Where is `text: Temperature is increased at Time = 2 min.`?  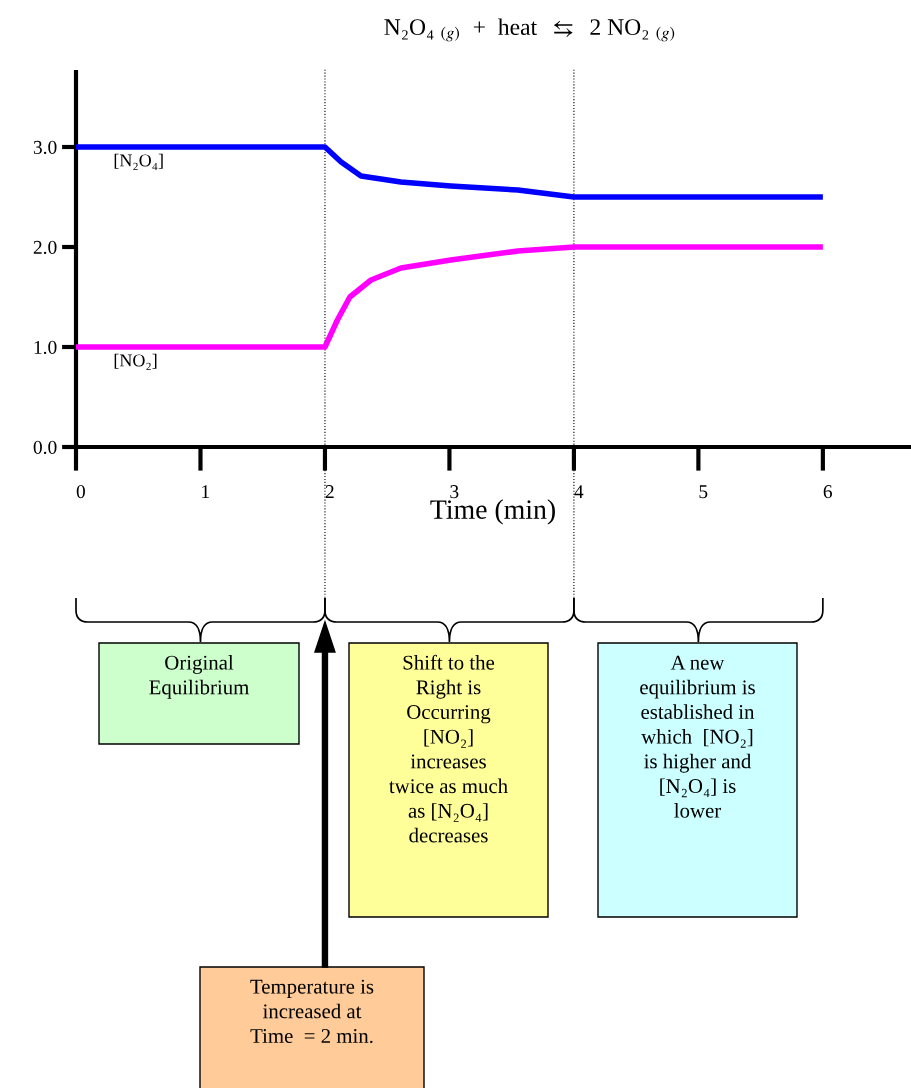 text: Temperature is increased at Time = 2 min. is located at coordinates (312, 1011).